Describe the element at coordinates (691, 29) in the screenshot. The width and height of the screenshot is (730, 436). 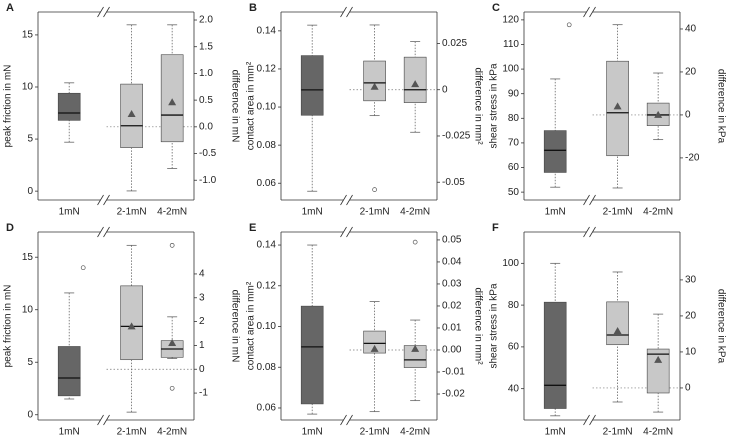
I see `y2-tick-label: 40` at that location.